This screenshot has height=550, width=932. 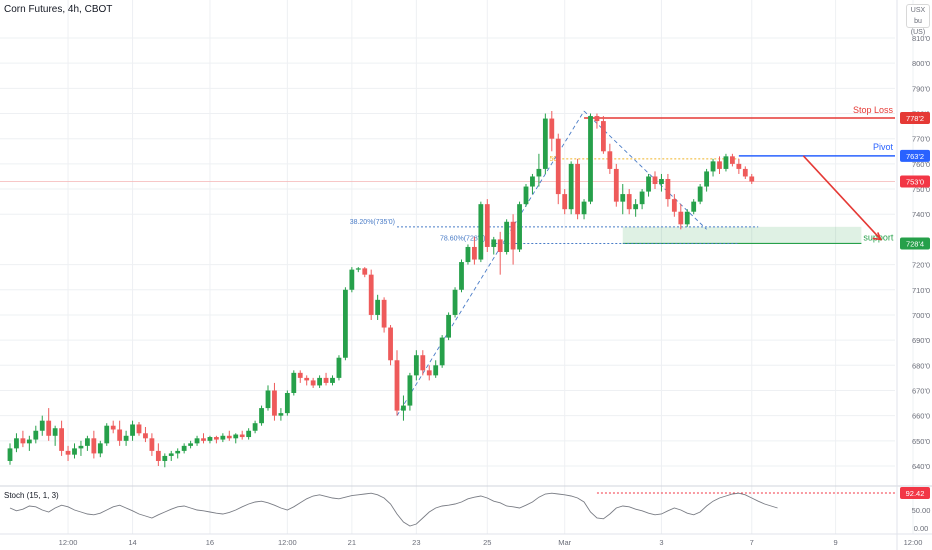 What do you see at coordinates (873, 110) in the screenshot?
I see `stop-loss-label: Stop Loss` at bounding box center [873, 110].